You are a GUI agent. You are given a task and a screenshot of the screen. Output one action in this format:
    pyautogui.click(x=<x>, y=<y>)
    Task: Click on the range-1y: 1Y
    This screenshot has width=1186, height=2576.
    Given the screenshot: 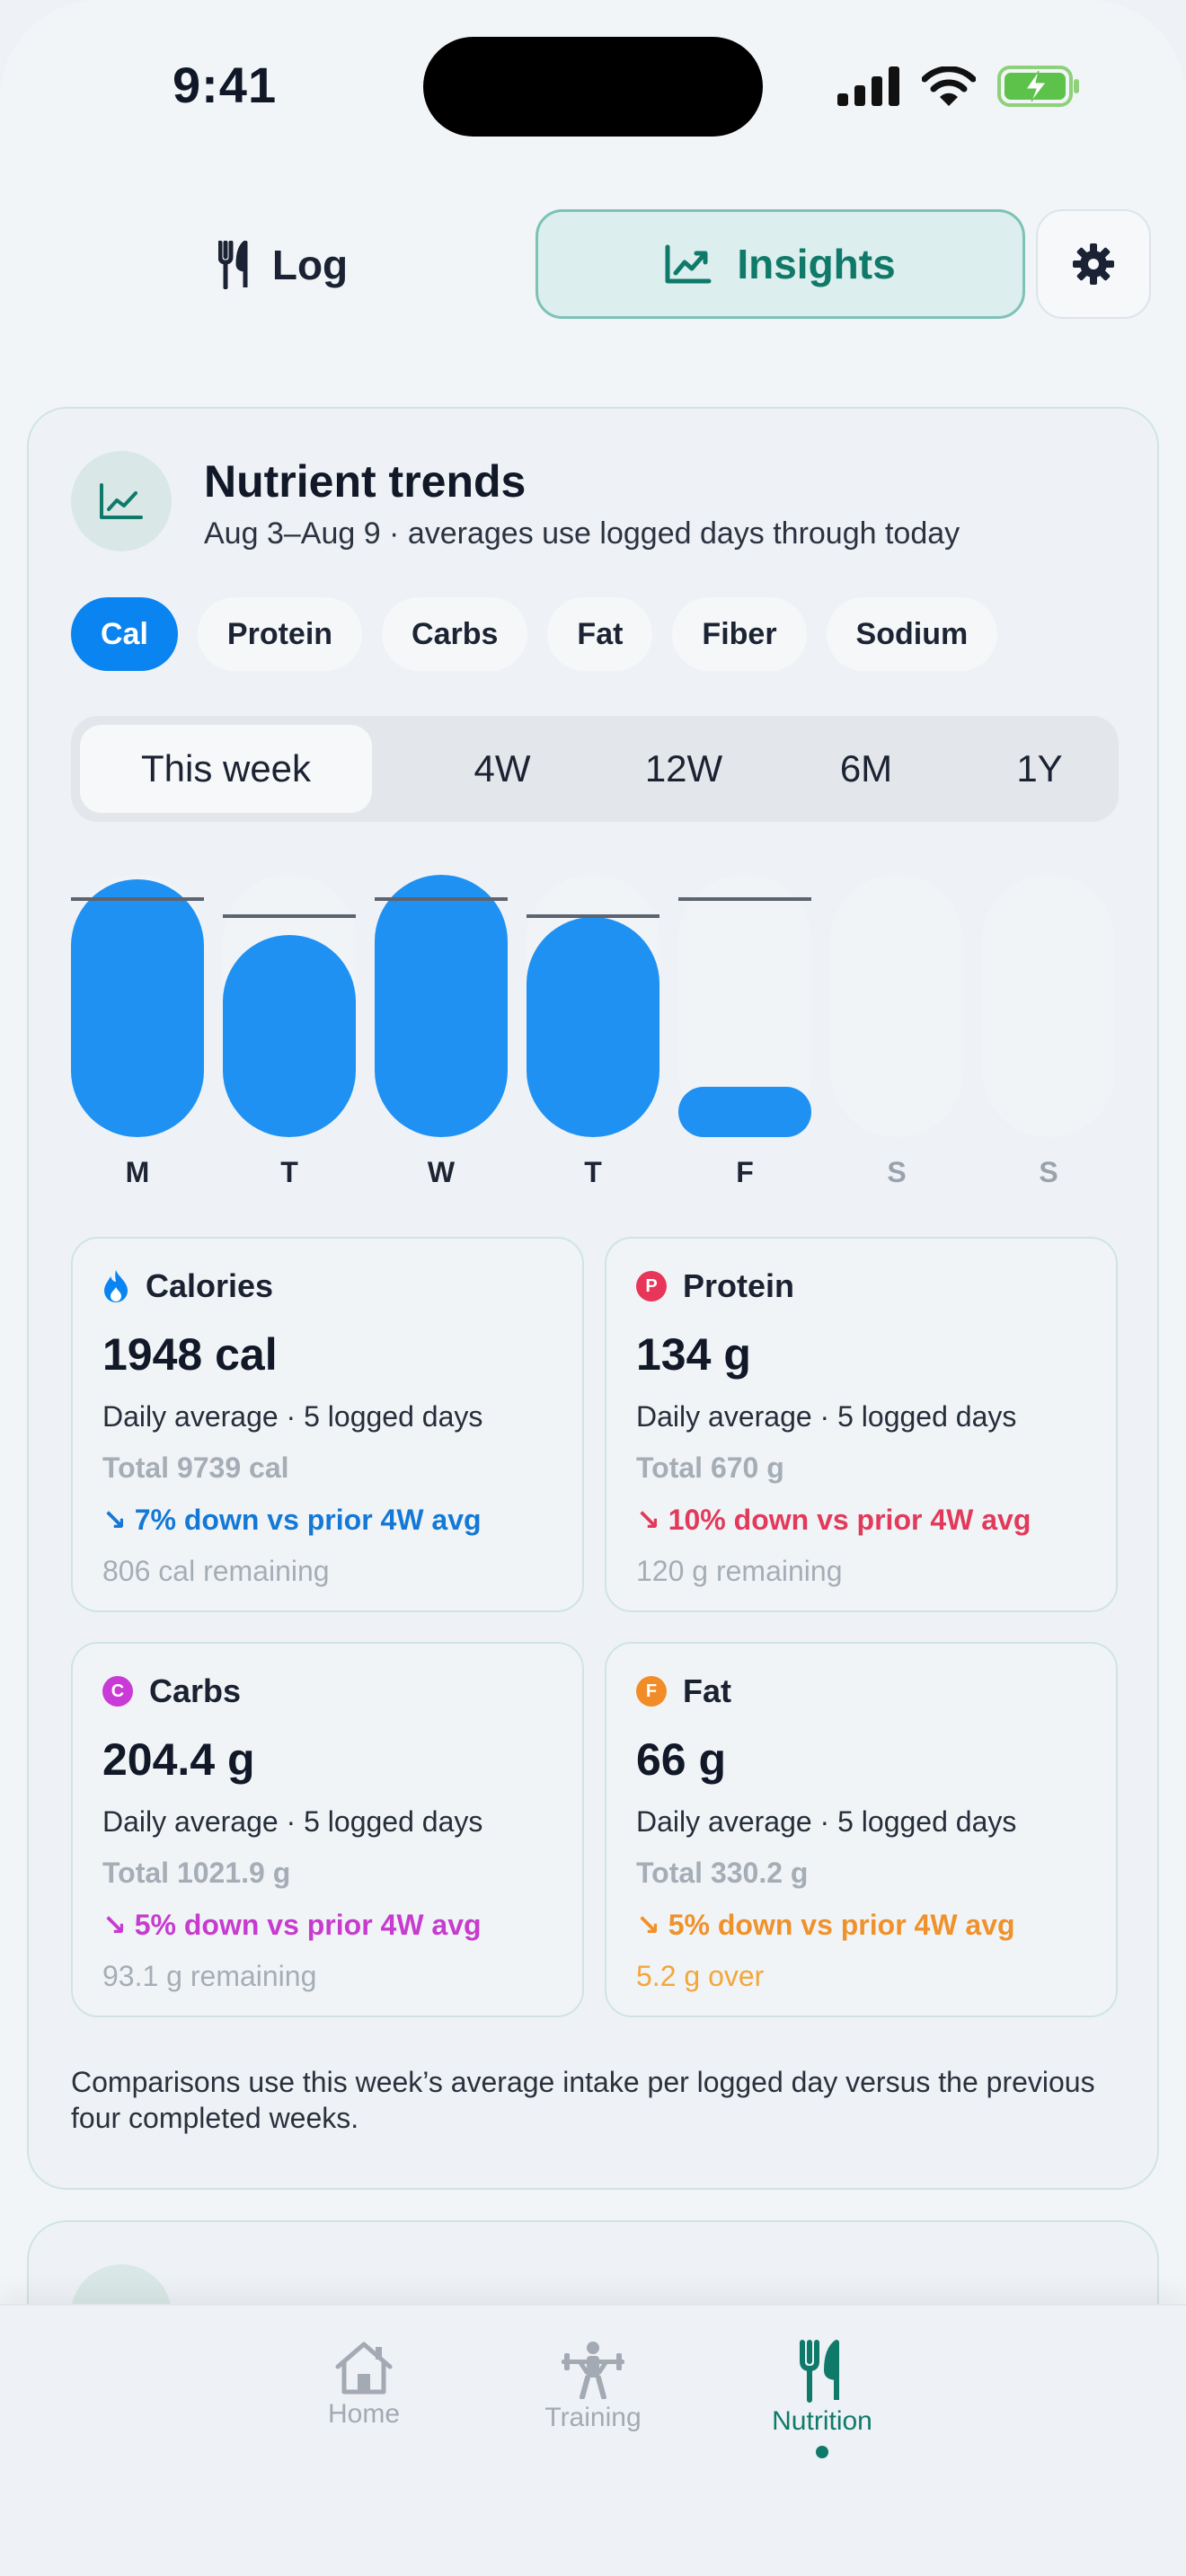 What is the action you would take?
    pyautogui.click(x=1039, y=768)
    